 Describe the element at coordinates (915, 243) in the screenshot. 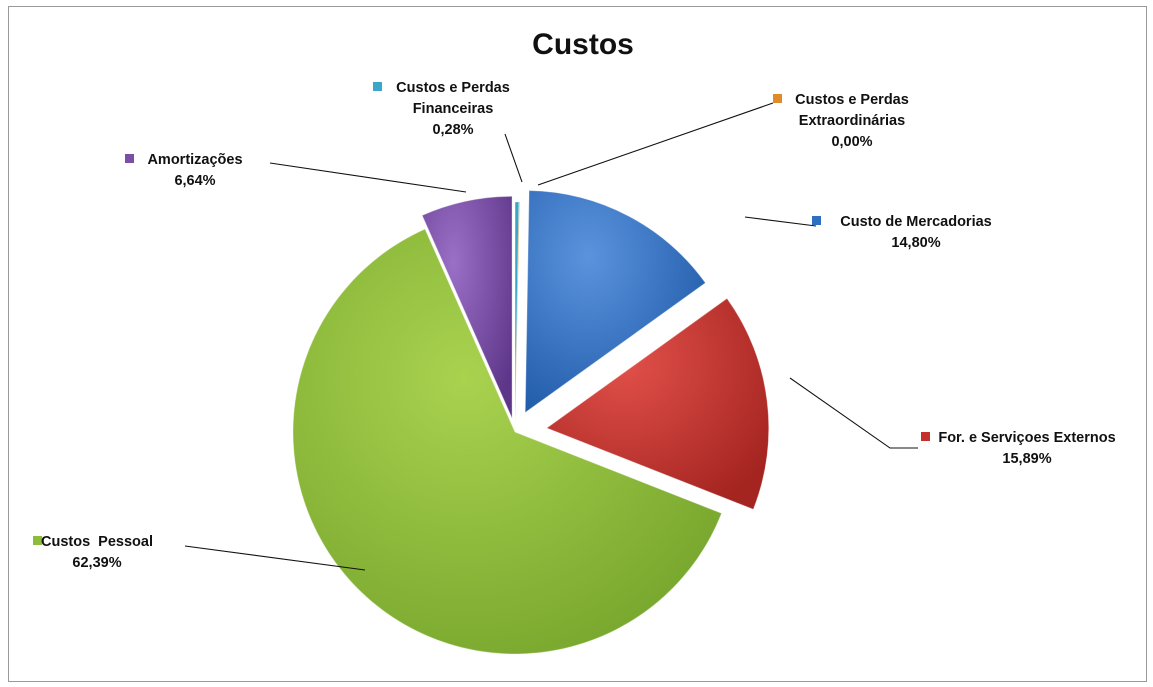

I see `slice-label-value: 14,80%` at that location.